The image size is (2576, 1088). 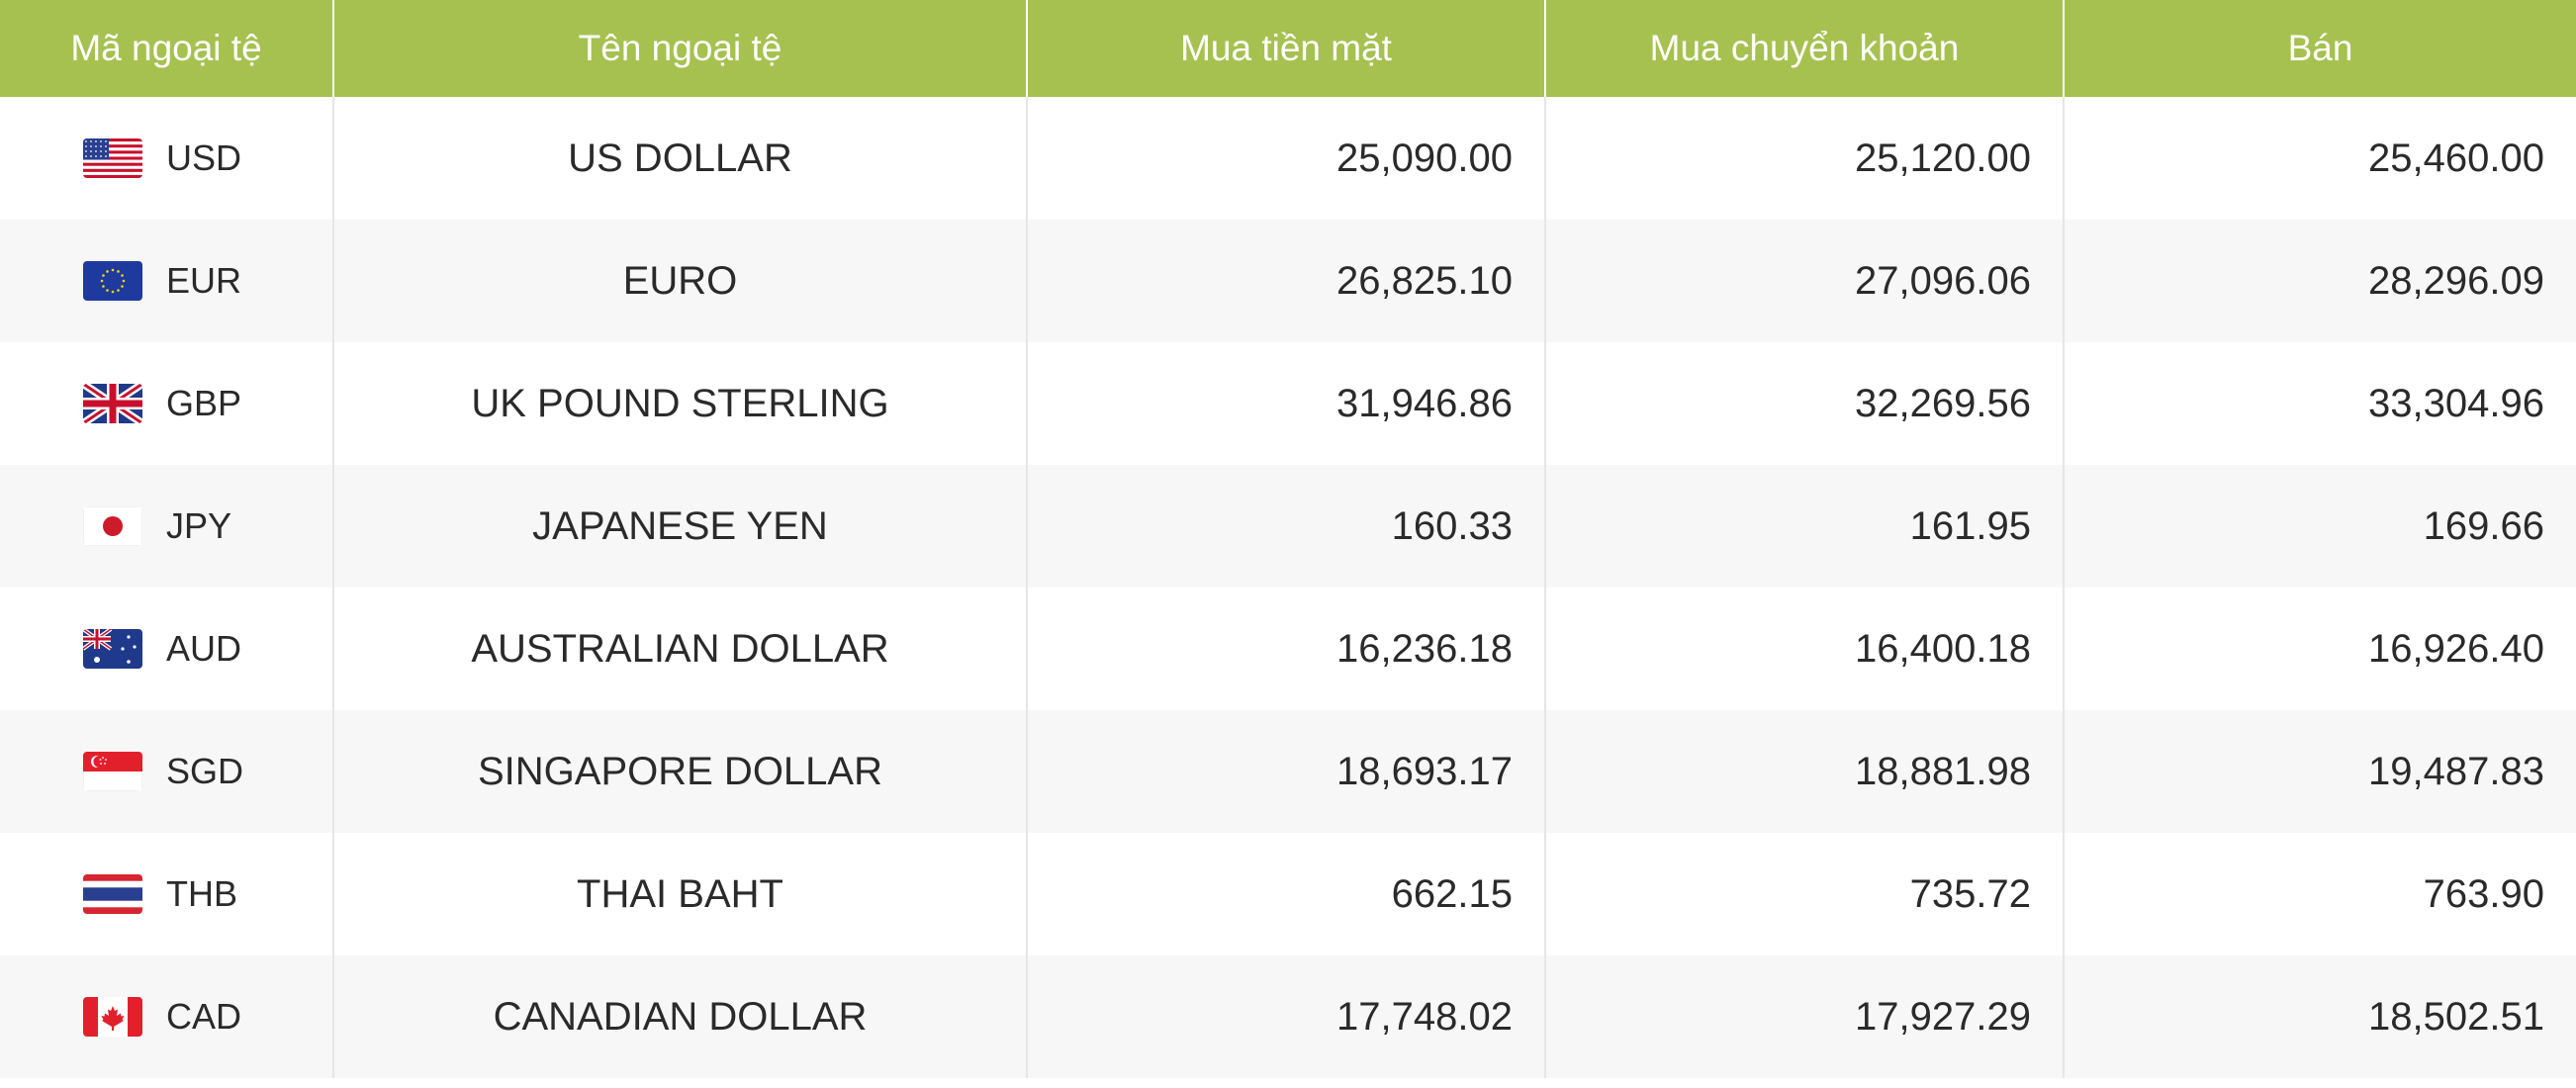 I want to click on cash-buy-rate: 16,236.18, so click(x=1285, y=649).